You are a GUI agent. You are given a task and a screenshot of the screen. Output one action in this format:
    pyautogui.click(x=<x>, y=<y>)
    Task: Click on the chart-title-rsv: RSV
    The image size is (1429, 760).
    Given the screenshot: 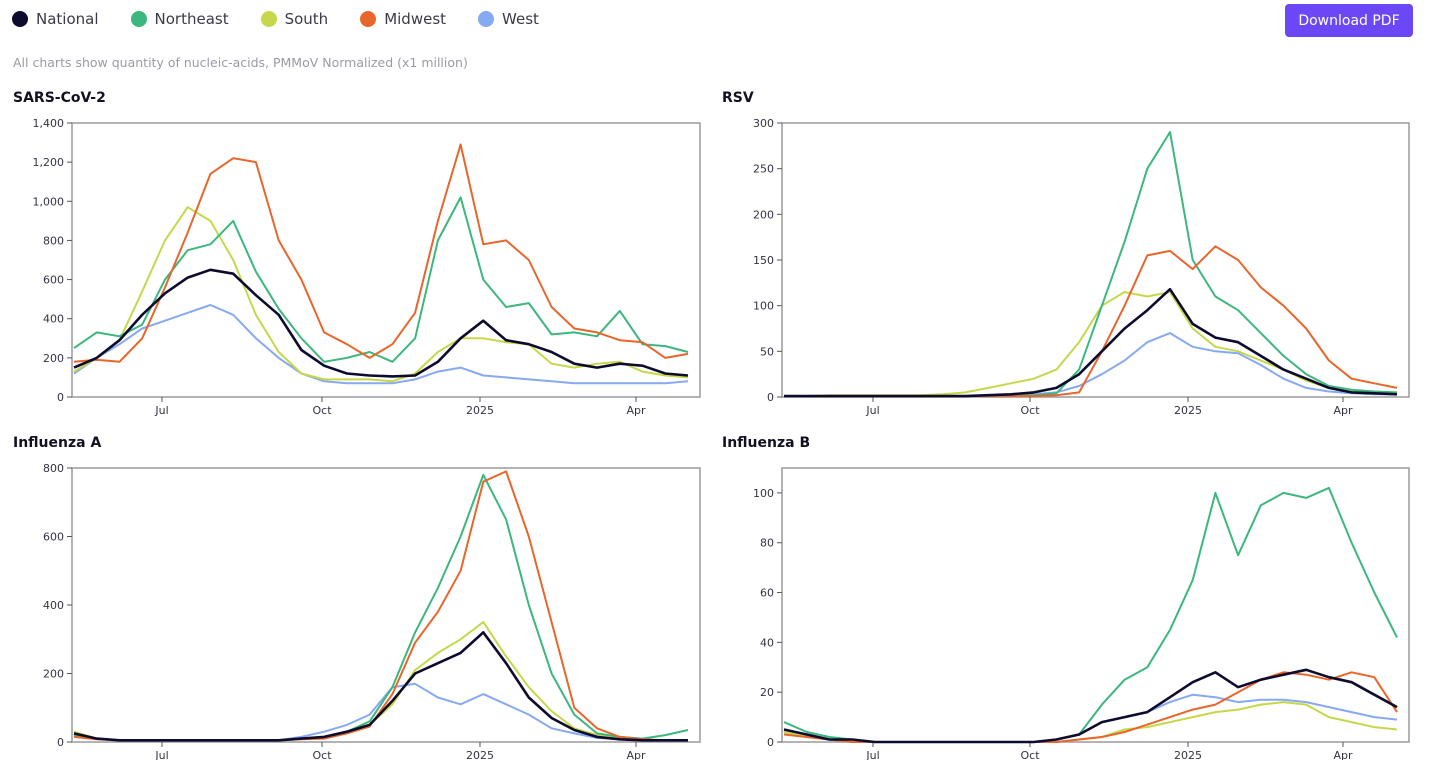 What is the action you would take?
    pyautogui.click(x=738, y=98)
    